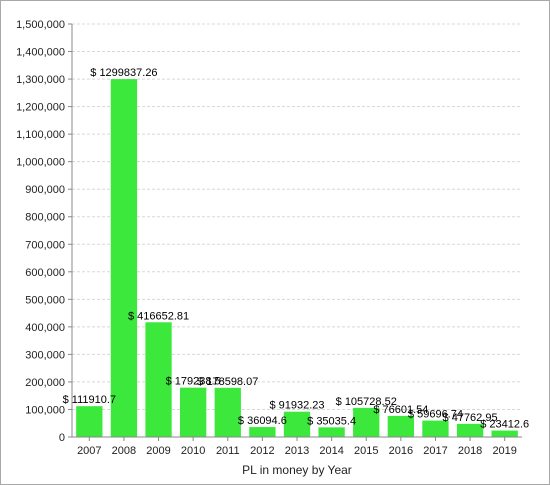 Image resolution: width=550 pixels, height=485 pixels. I want to click on y-tick-label: 1,100,000, so click(40, 135).